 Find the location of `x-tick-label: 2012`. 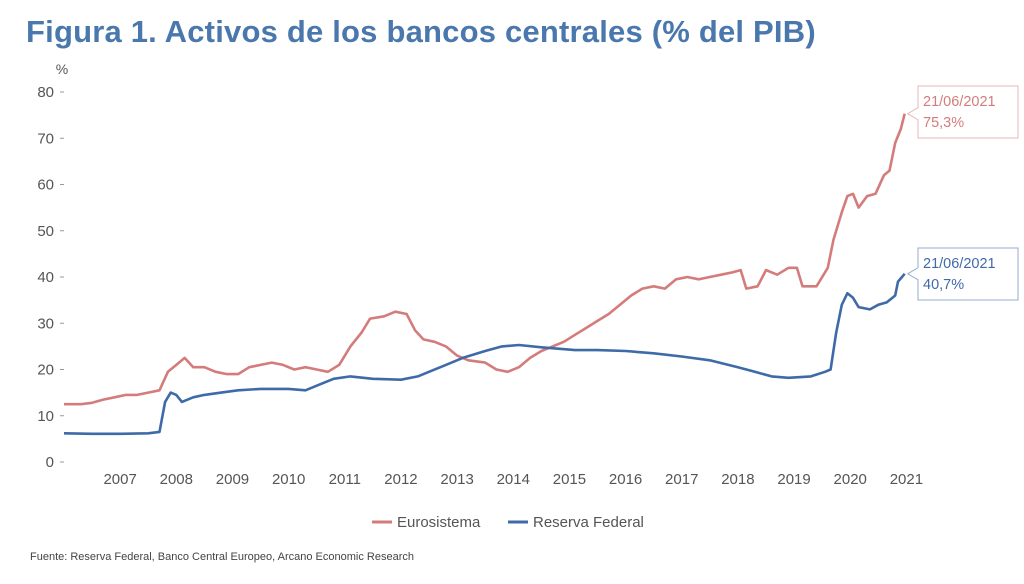

x-tick-label: 2012 is located at coordinates (400, 479).